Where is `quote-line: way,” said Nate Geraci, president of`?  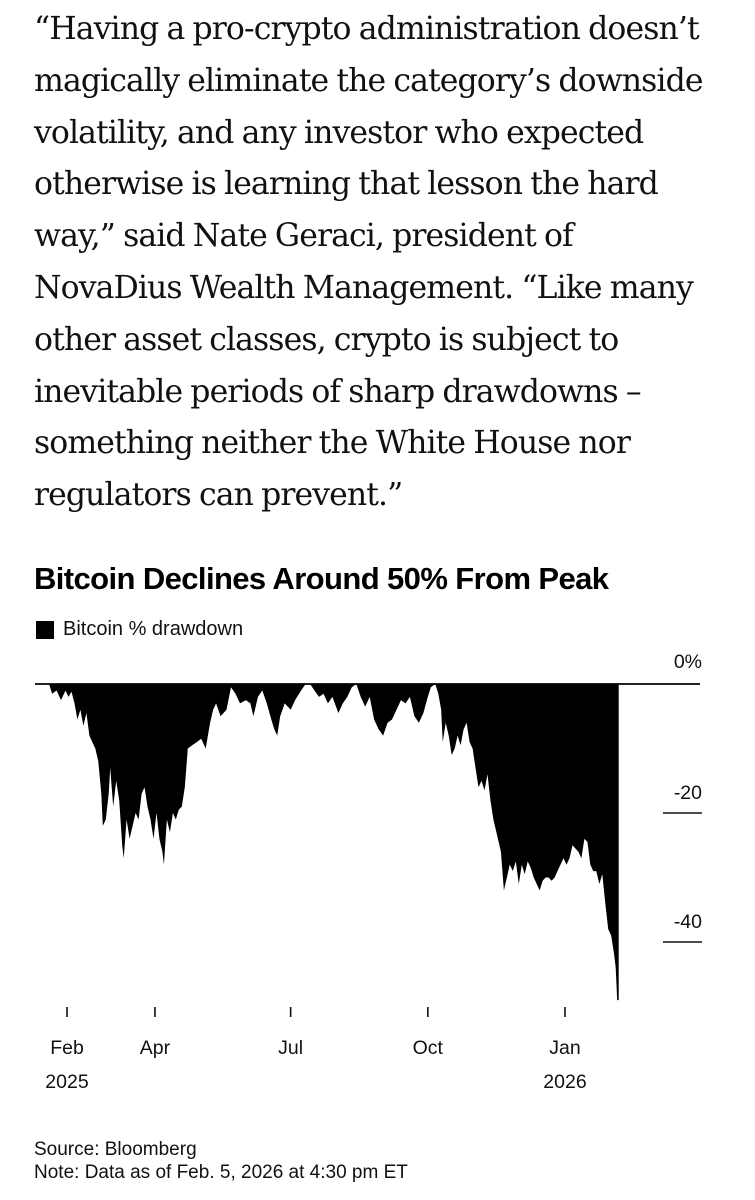 quote-line: way,” said Nate Geraci, president of is located at coordinates (304, 236).